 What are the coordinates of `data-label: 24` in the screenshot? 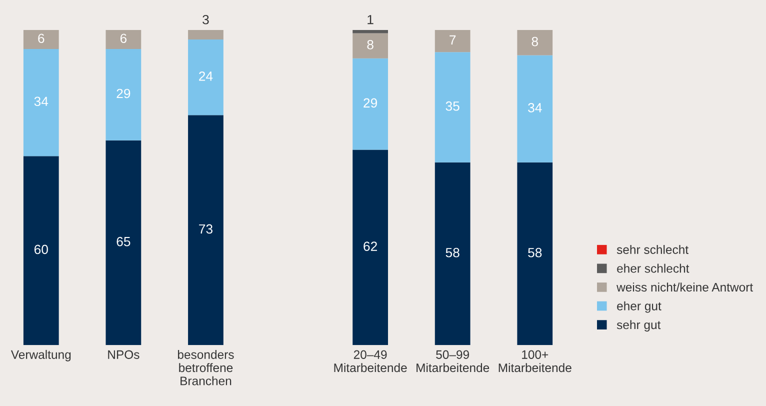 It's located at (206, 76).